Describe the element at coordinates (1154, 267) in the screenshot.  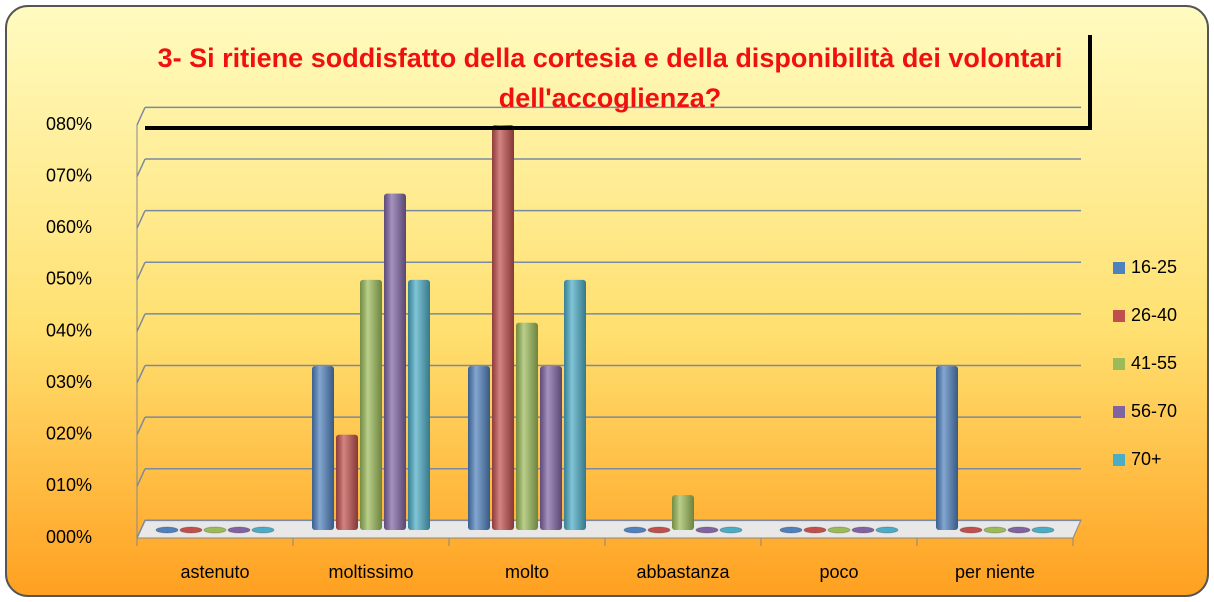
I see `legend-label: 16-25` at that location.